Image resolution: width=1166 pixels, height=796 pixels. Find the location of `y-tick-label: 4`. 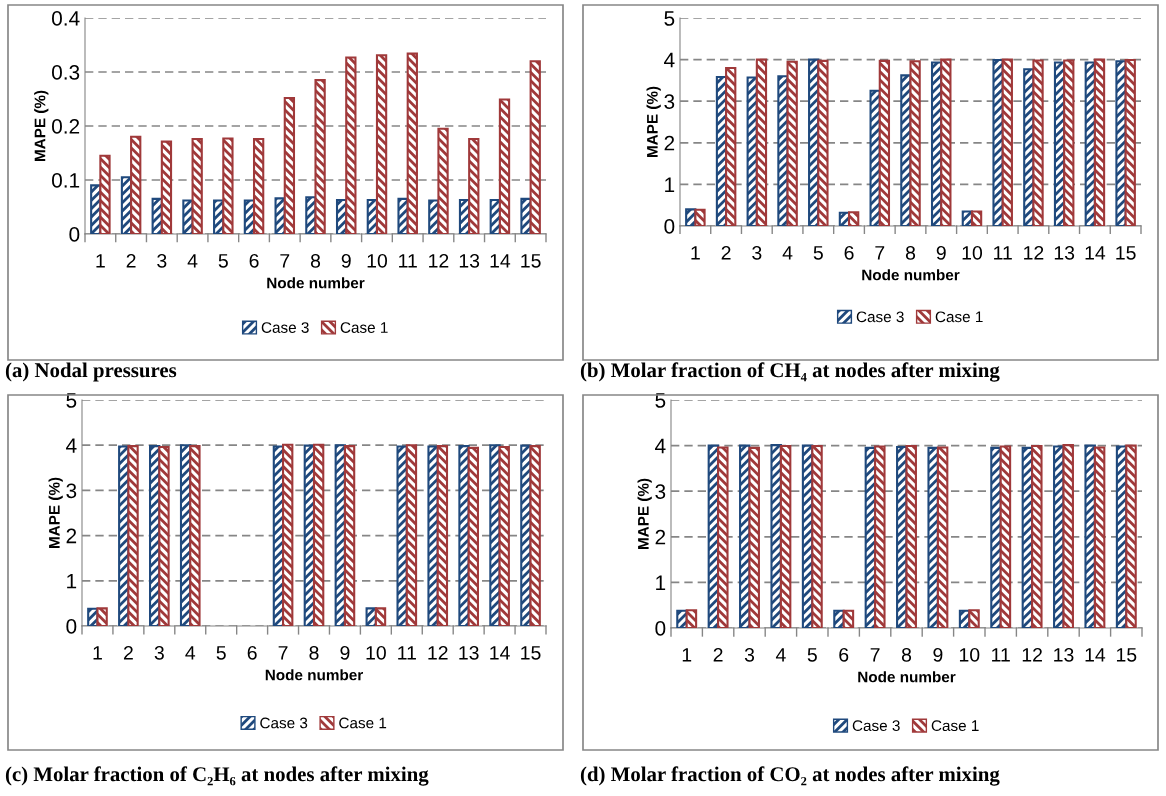

y-tick-label: 4 is located at coordinates (669, 60).